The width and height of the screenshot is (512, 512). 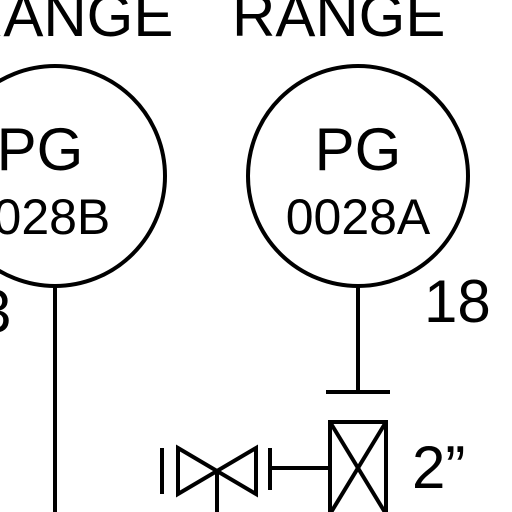 I want to click on line-ref-right: 18, so click(x=457, y=301).